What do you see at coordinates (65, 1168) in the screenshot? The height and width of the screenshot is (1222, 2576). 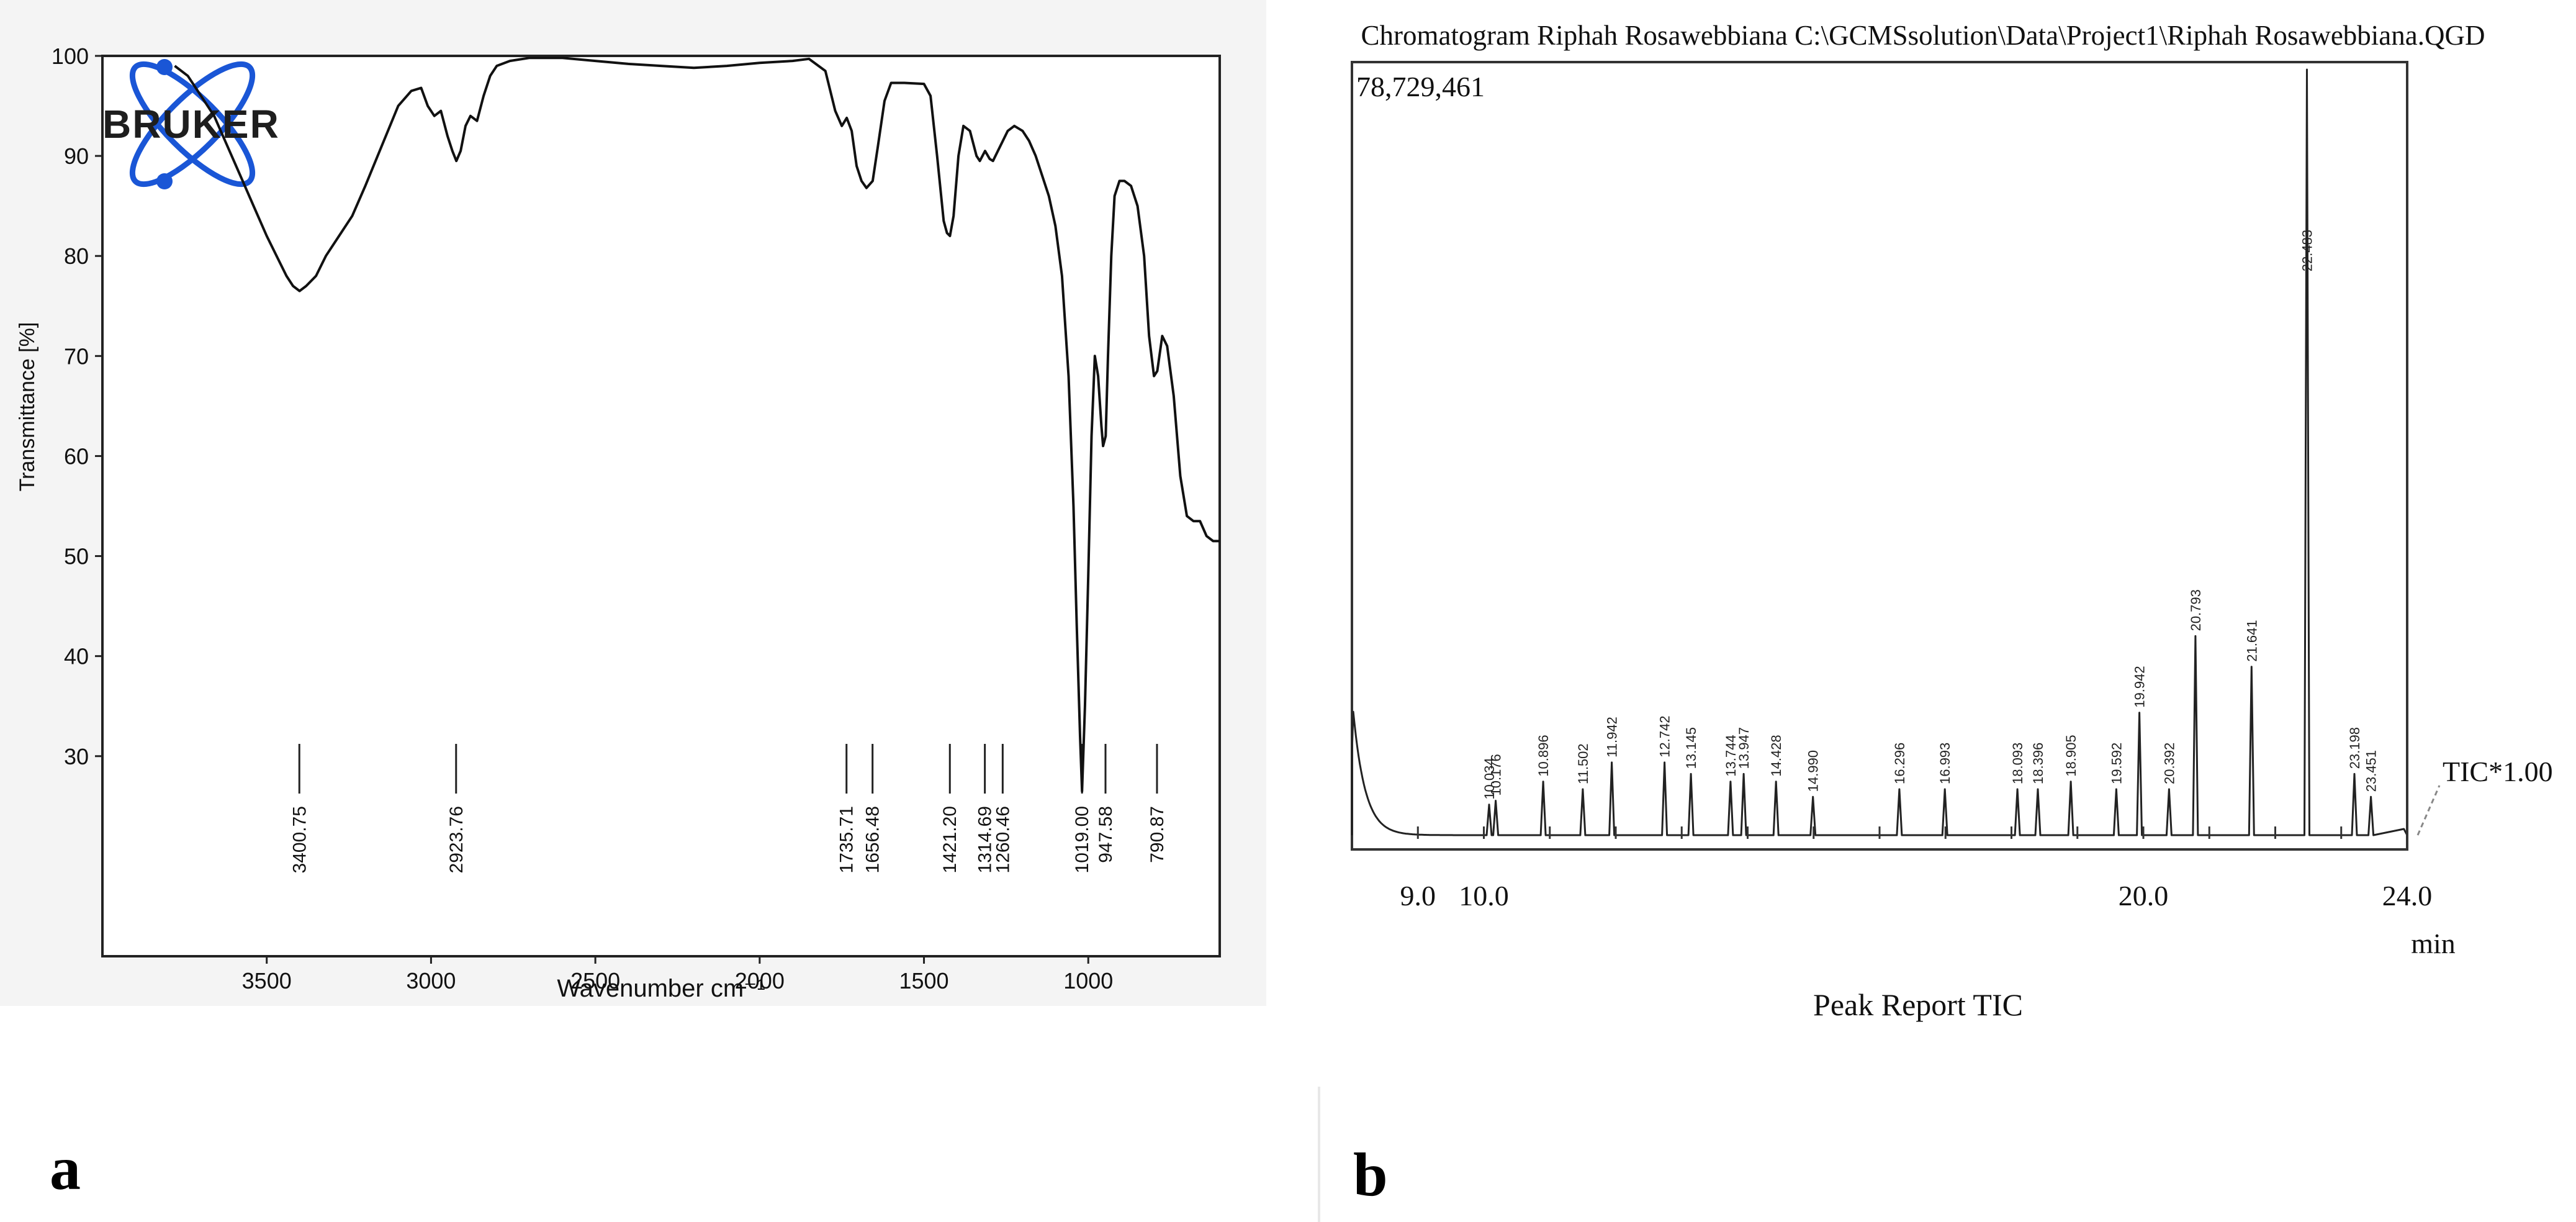 I see `panel-a-label: a` at bounding box center [65, 1168].